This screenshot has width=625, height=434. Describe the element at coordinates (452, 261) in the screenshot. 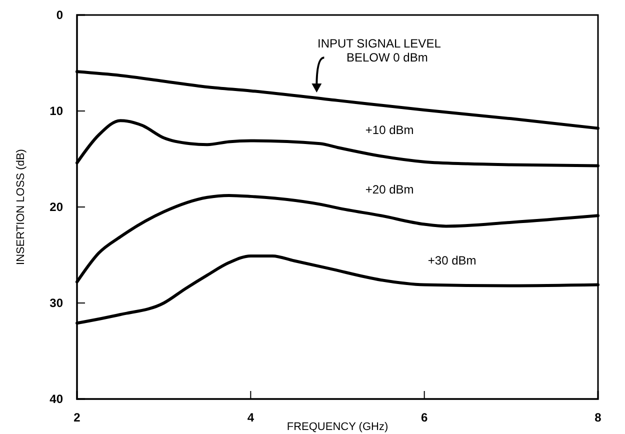

I see `series-label: +30 dBm` at that location.